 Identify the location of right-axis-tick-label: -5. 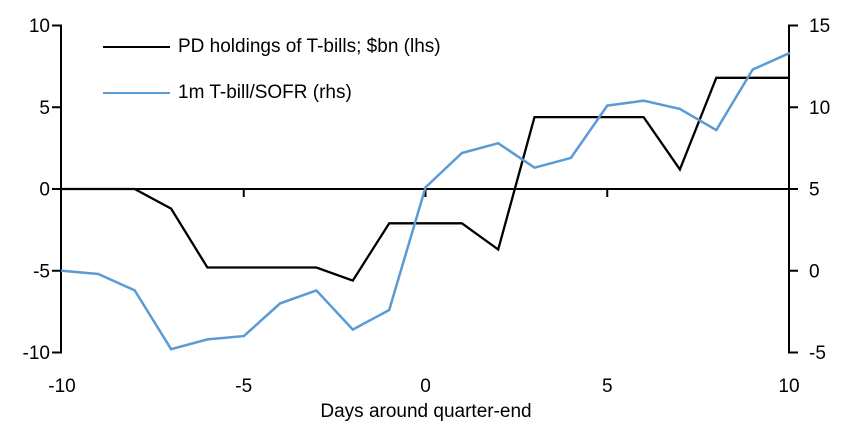
(817, 353).